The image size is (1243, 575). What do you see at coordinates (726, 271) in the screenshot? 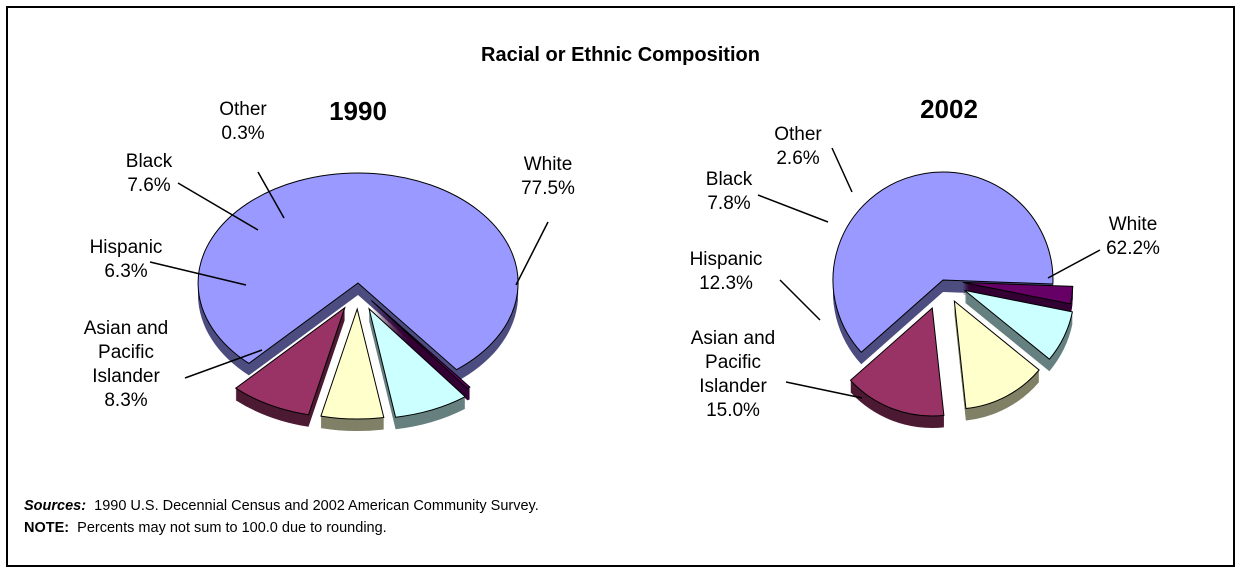
I see `slice-label-hispanic: Hispanic 12.3%` at bounding box center [726, 271].